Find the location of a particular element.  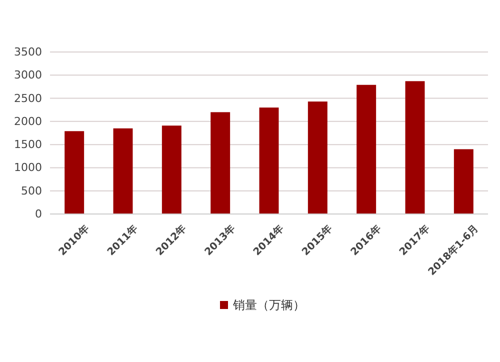

y-tick-label: 3000 is located at coordinates (28, 75).